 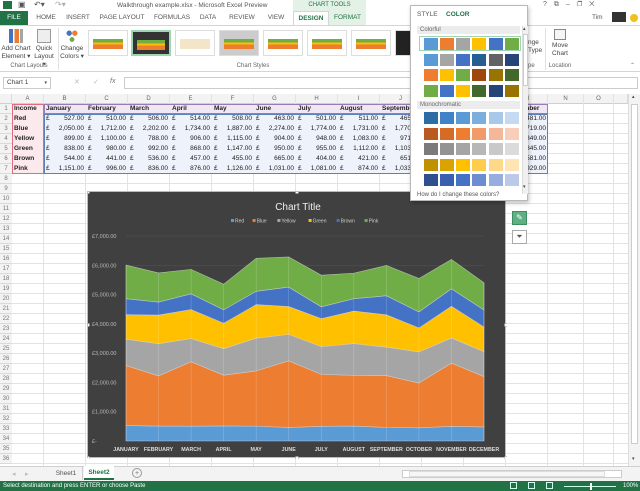 I want to click on page-layout-view-icon, so click(x=531, y=485).